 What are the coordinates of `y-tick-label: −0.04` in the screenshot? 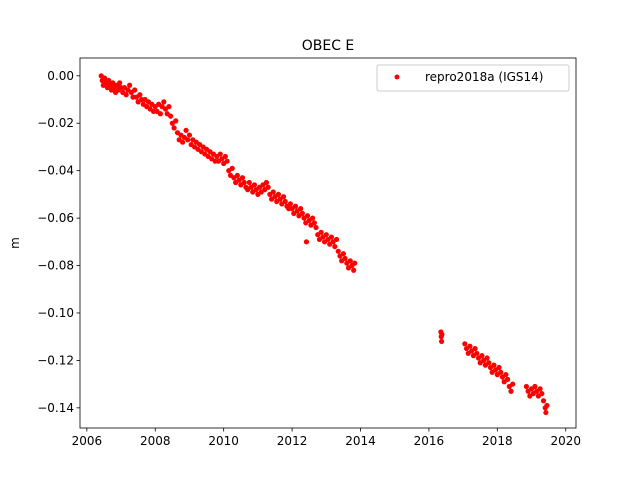 It's located at (55, 171).